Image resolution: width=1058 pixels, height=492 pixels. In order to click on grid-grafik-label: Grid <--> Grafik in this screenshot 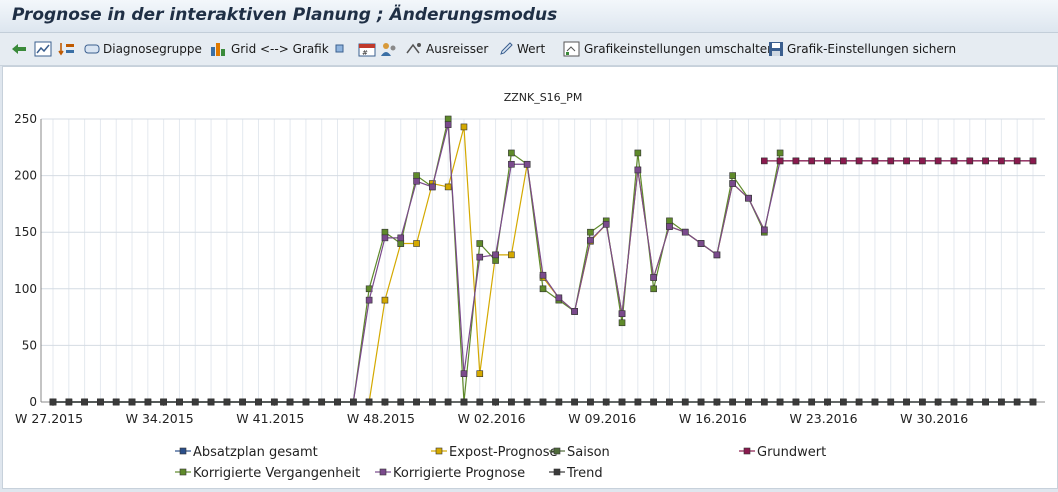, I will do `click(280, 49)`.